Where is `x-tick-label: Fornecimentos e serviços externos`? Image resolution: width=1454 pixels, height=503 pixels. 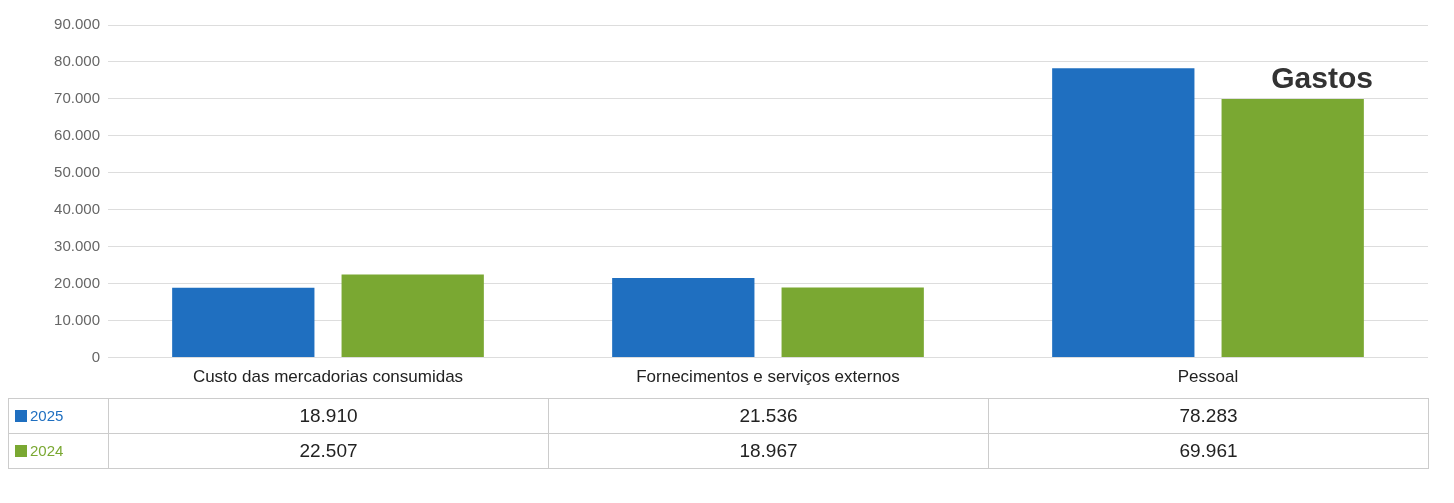
x-tick-label: Fornecimentos e serviços externos is located at coordinates (768, 377).